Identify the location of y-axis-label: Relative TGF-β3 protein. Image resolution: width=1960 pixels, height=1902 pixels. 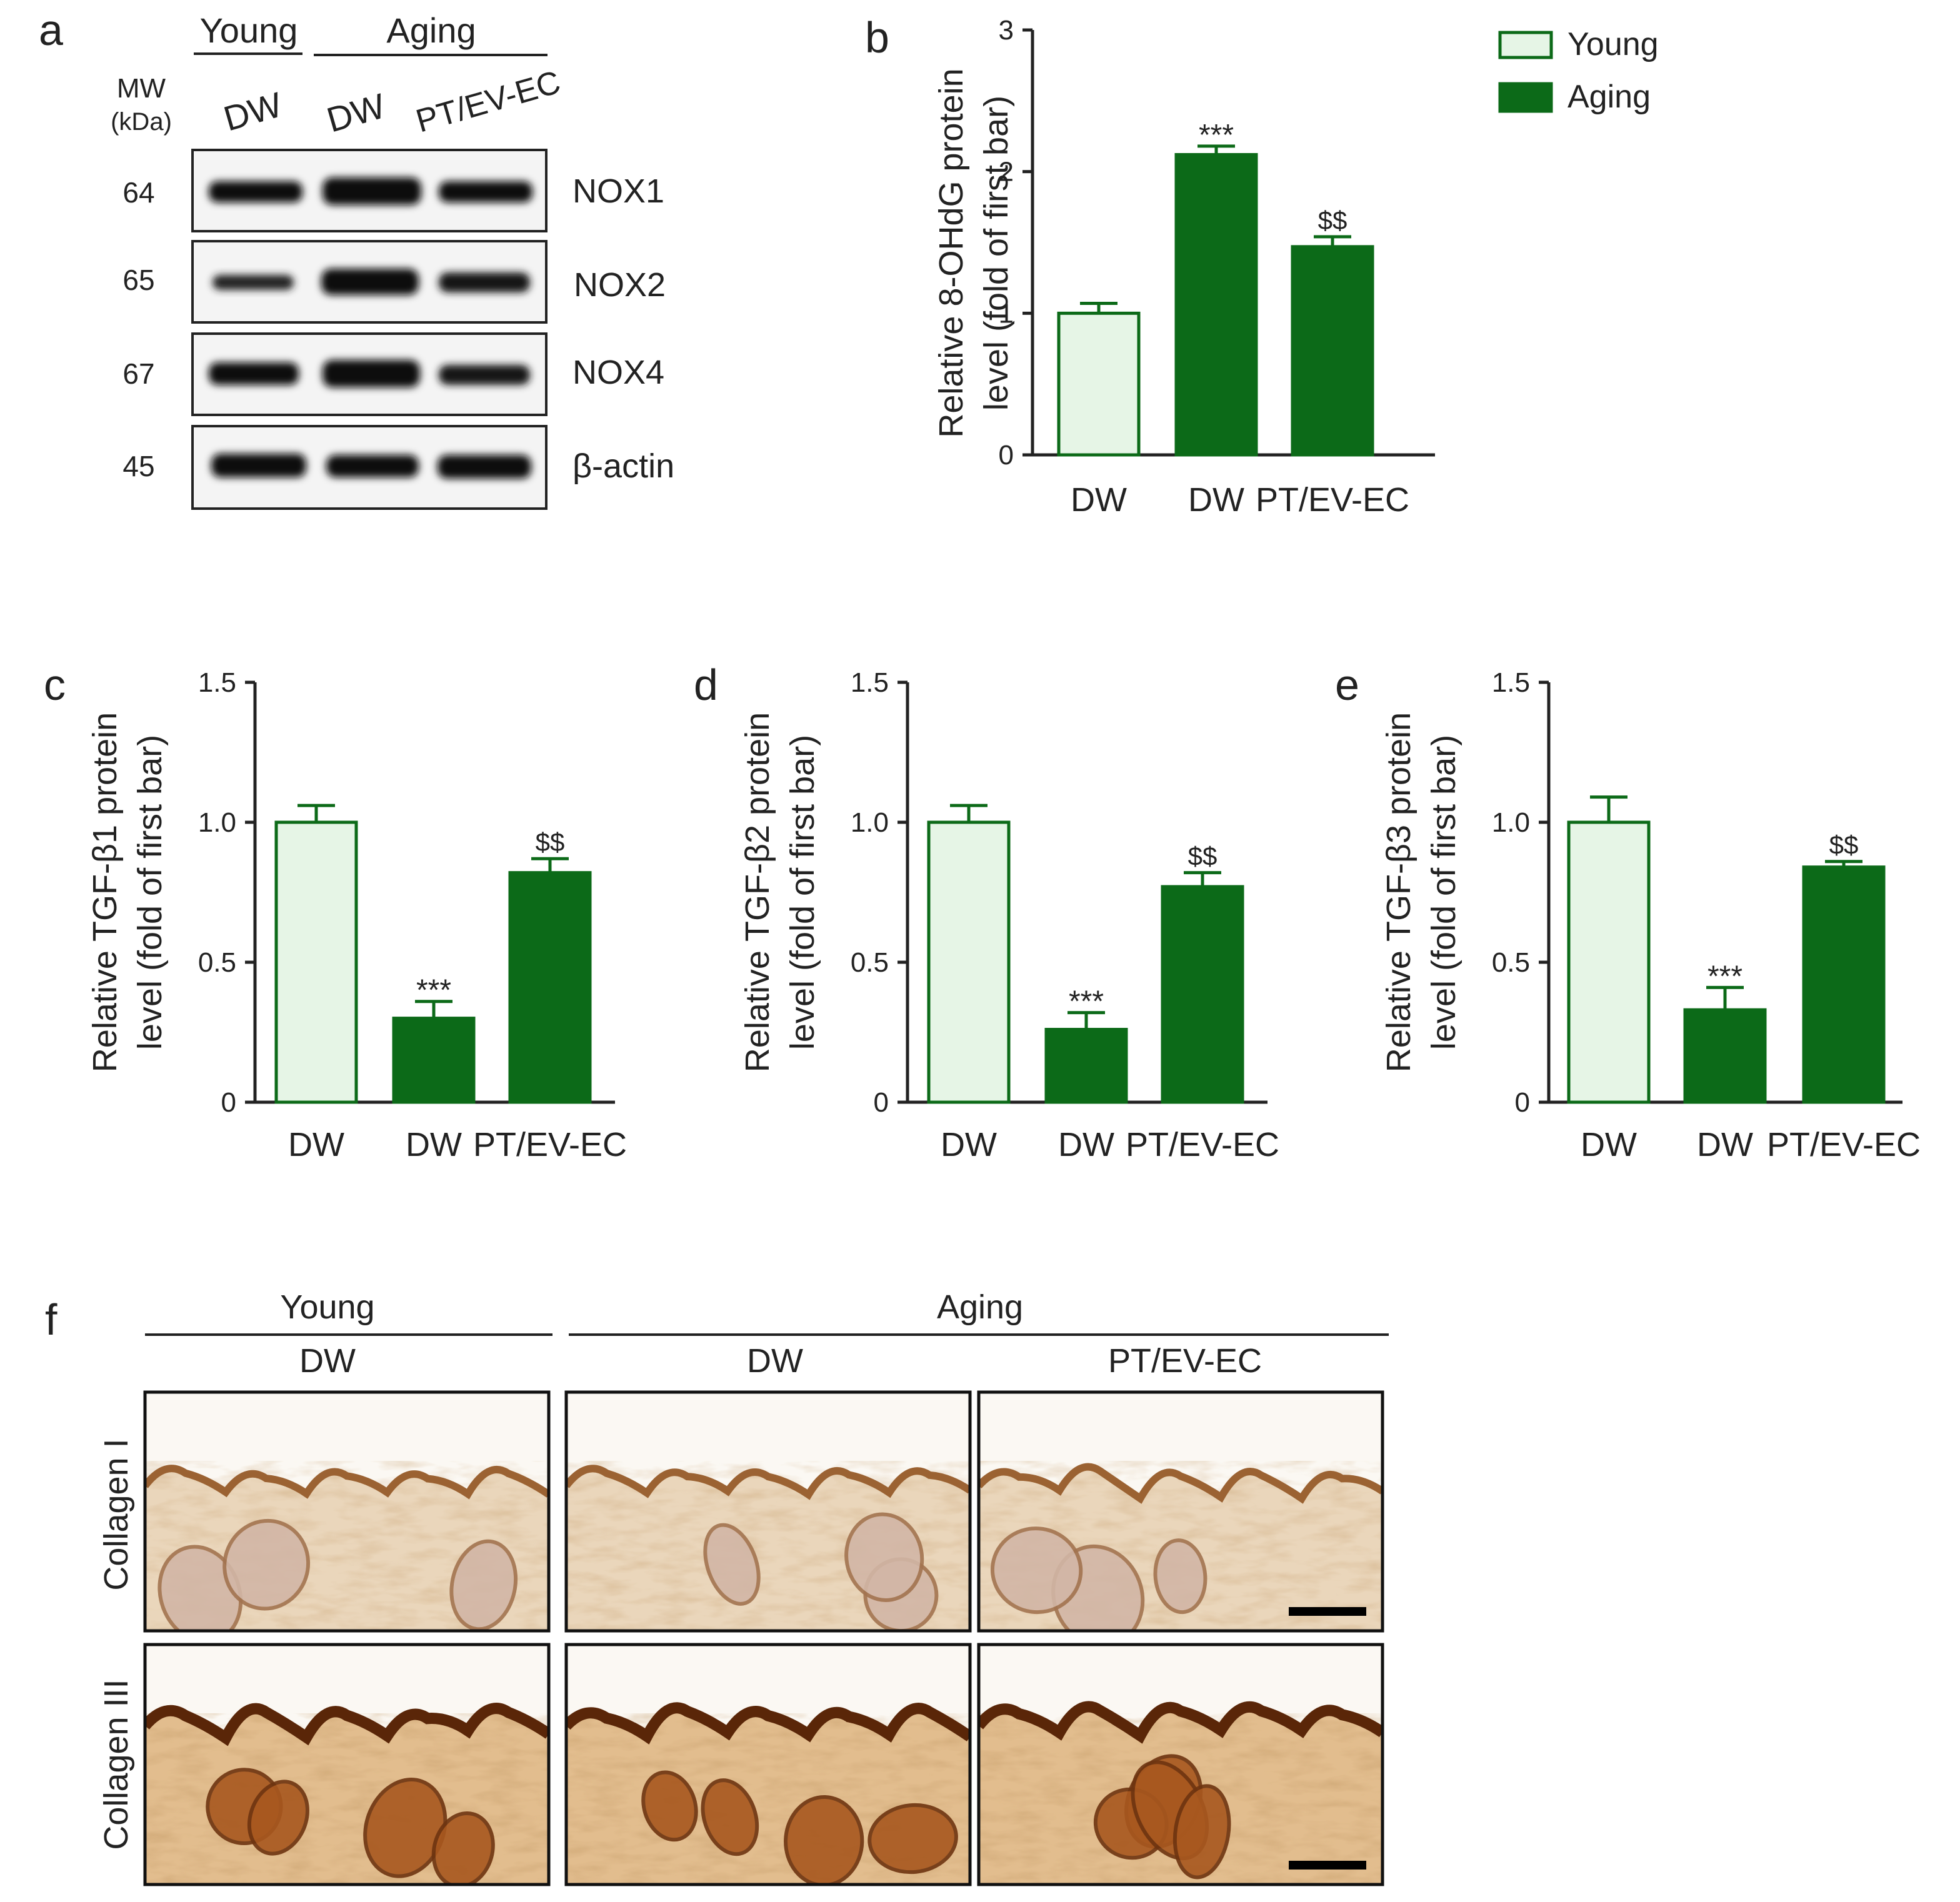
(1399, 892).